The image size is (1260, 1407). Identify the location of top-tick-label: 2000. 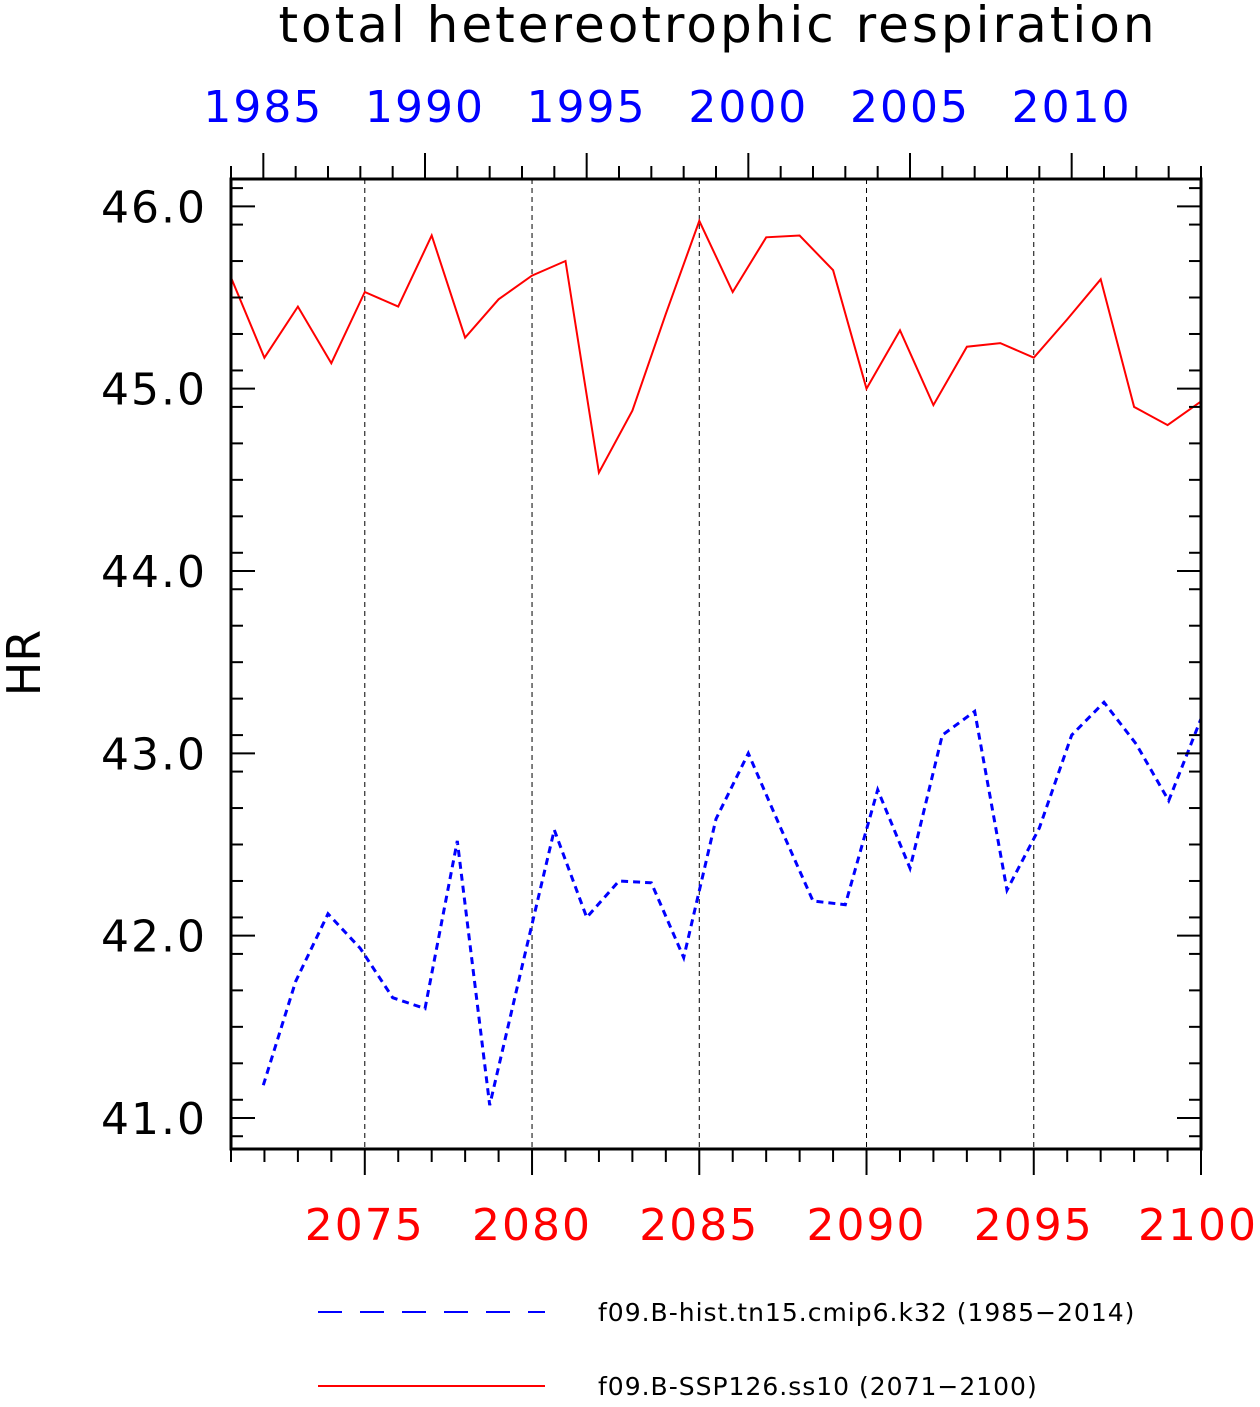
(748, 107).